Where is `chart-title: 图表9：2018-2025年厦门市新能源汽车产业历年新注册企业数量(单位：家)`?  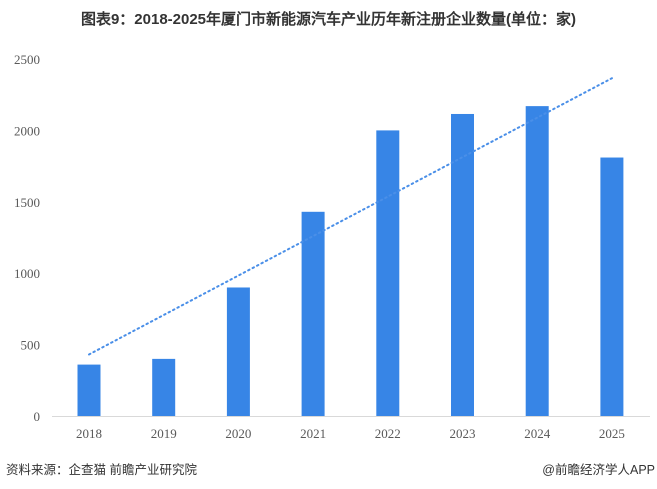 chart-title: 图表9：2018-2025年厦门市新能源汽车产业历年新注册企业数量(单位：家) is located at coordinates (328, 19).